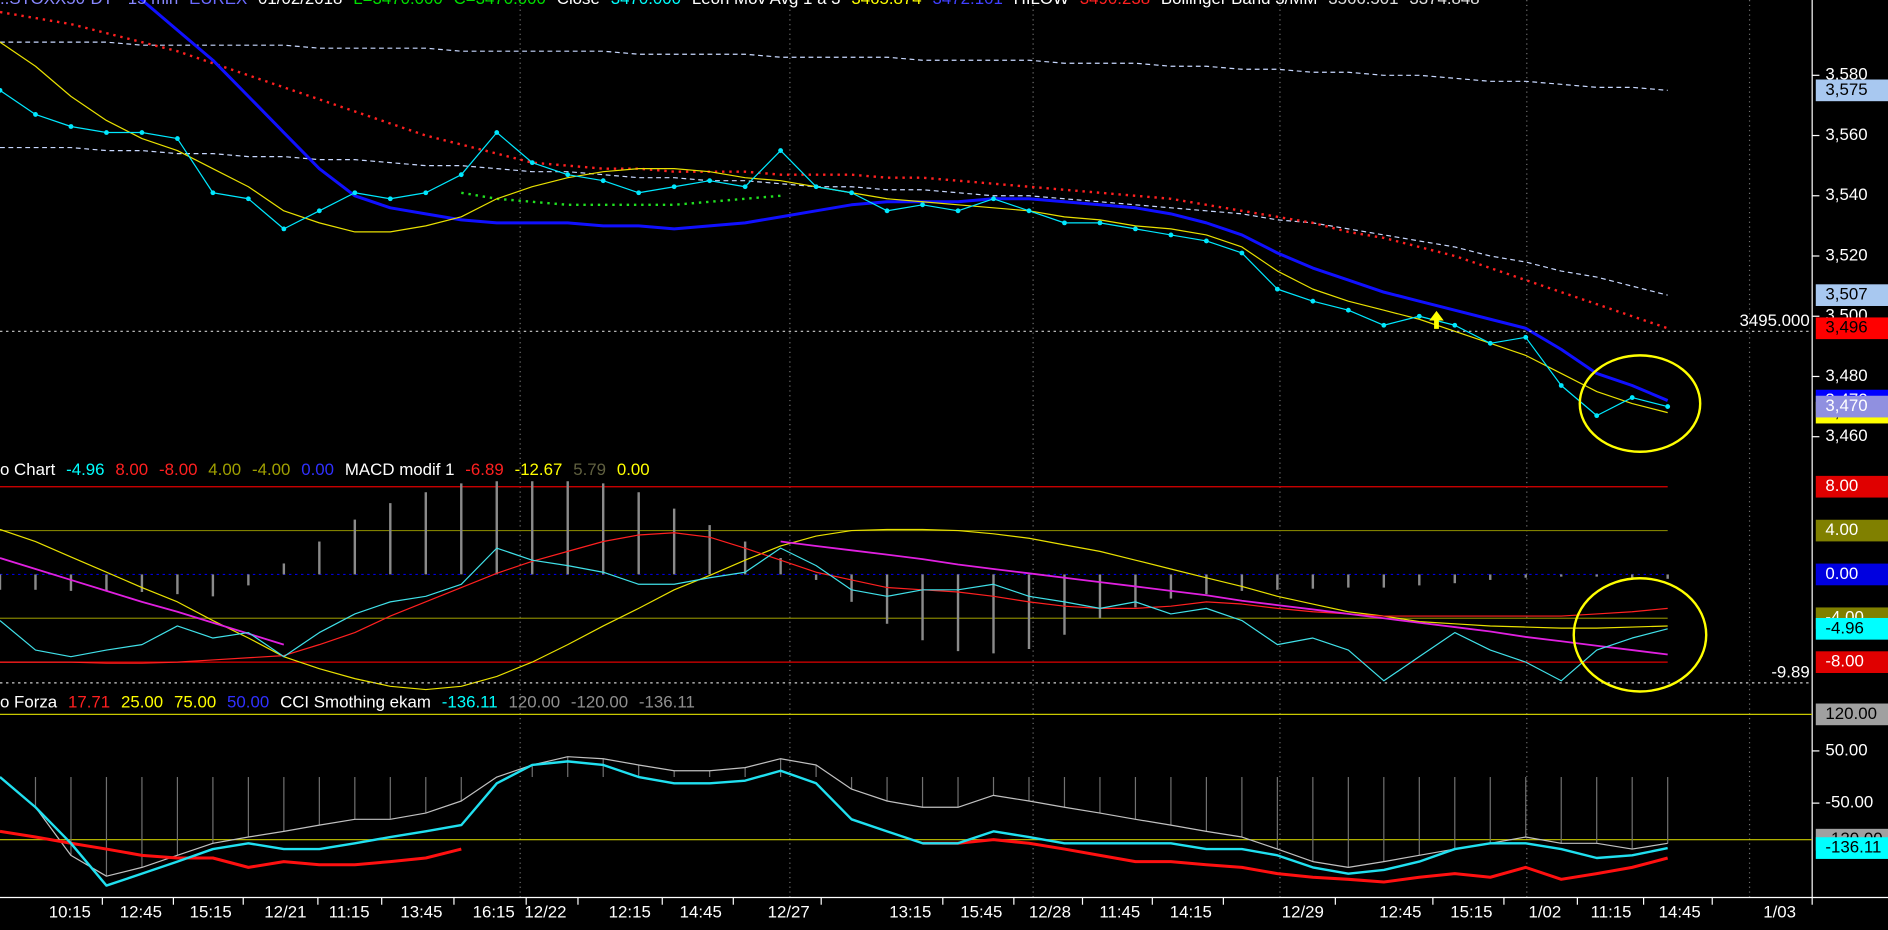  I want to click on y-tick-label: 3,540, so click(1846, 194).